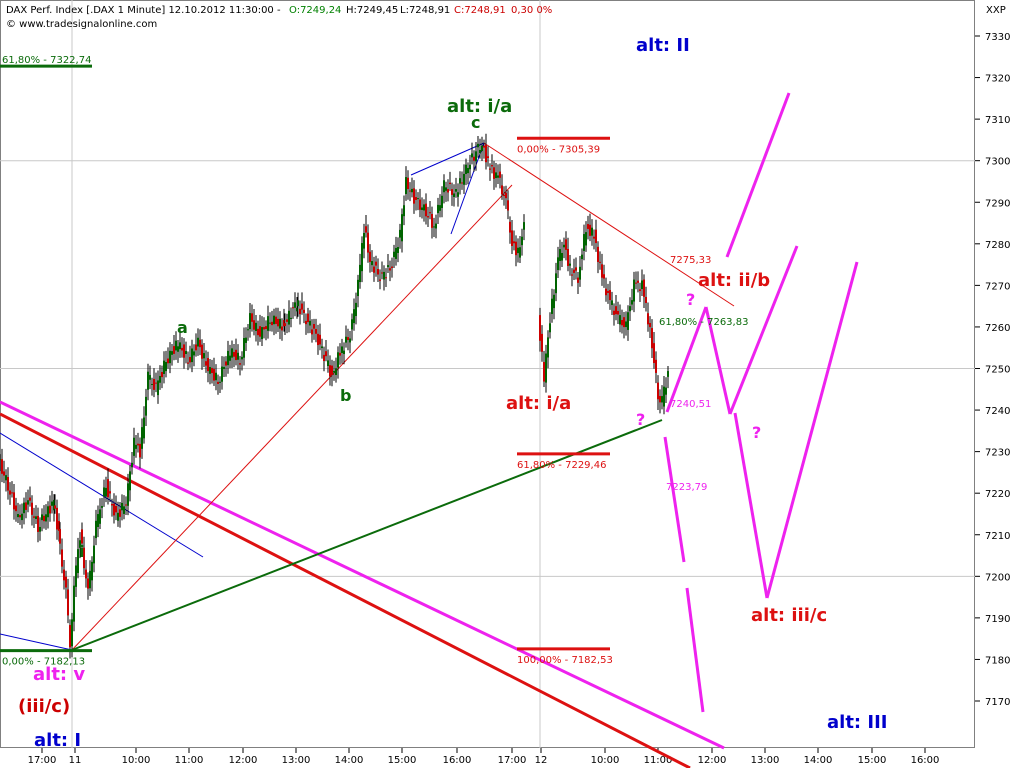  I want to click on header-close: C:7248,91, so click(480, 10).